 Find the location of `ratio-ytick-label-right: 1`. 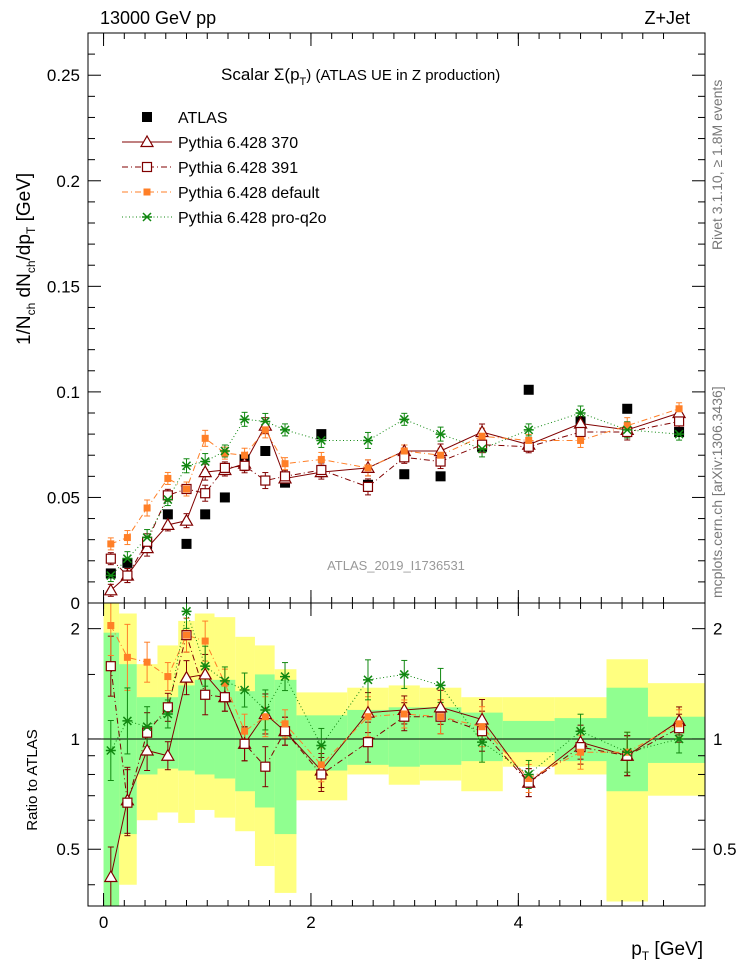

ratio-ytick-label-right: 1 is located at coordinates (717, 739).